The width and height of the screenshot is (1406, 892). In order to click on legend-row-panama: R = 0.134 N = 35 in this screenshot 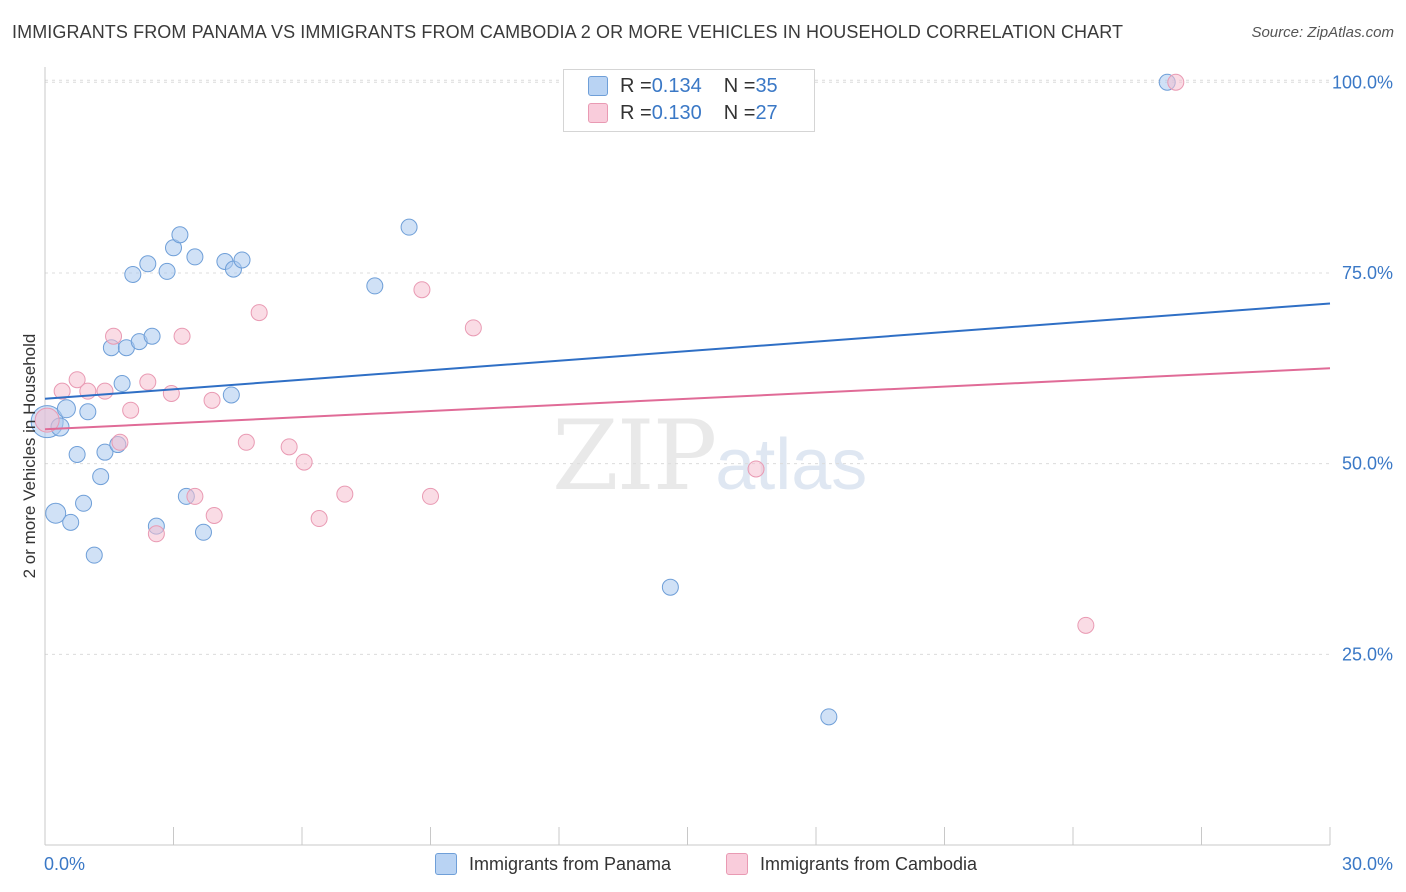, I will do `click(683, 86)`.